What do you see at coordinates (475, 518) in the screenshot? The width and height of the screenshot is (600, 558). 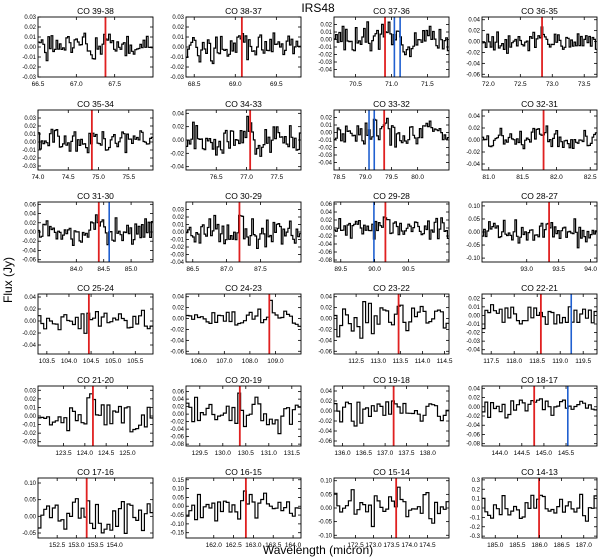 I see `y-tick-label: -0.1` at bounding box center [475, 518].